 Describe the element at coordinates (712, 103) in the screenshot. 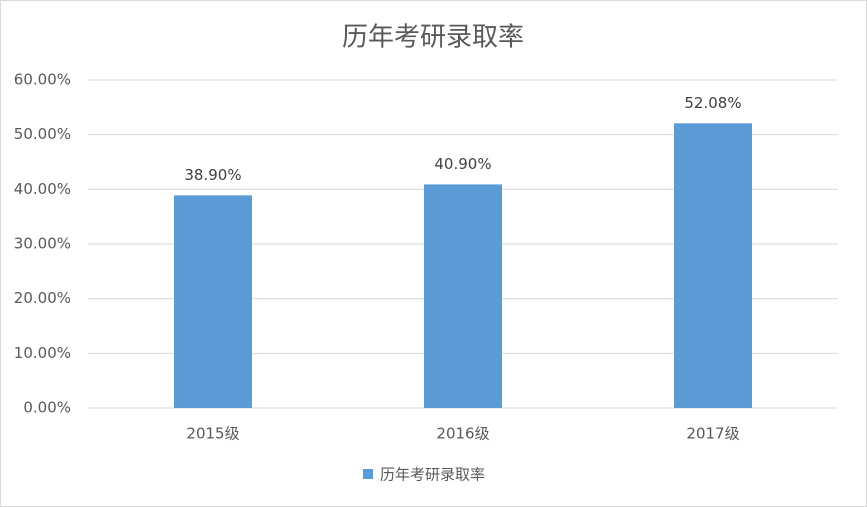

I see `data-label: 52.08%` at that location.